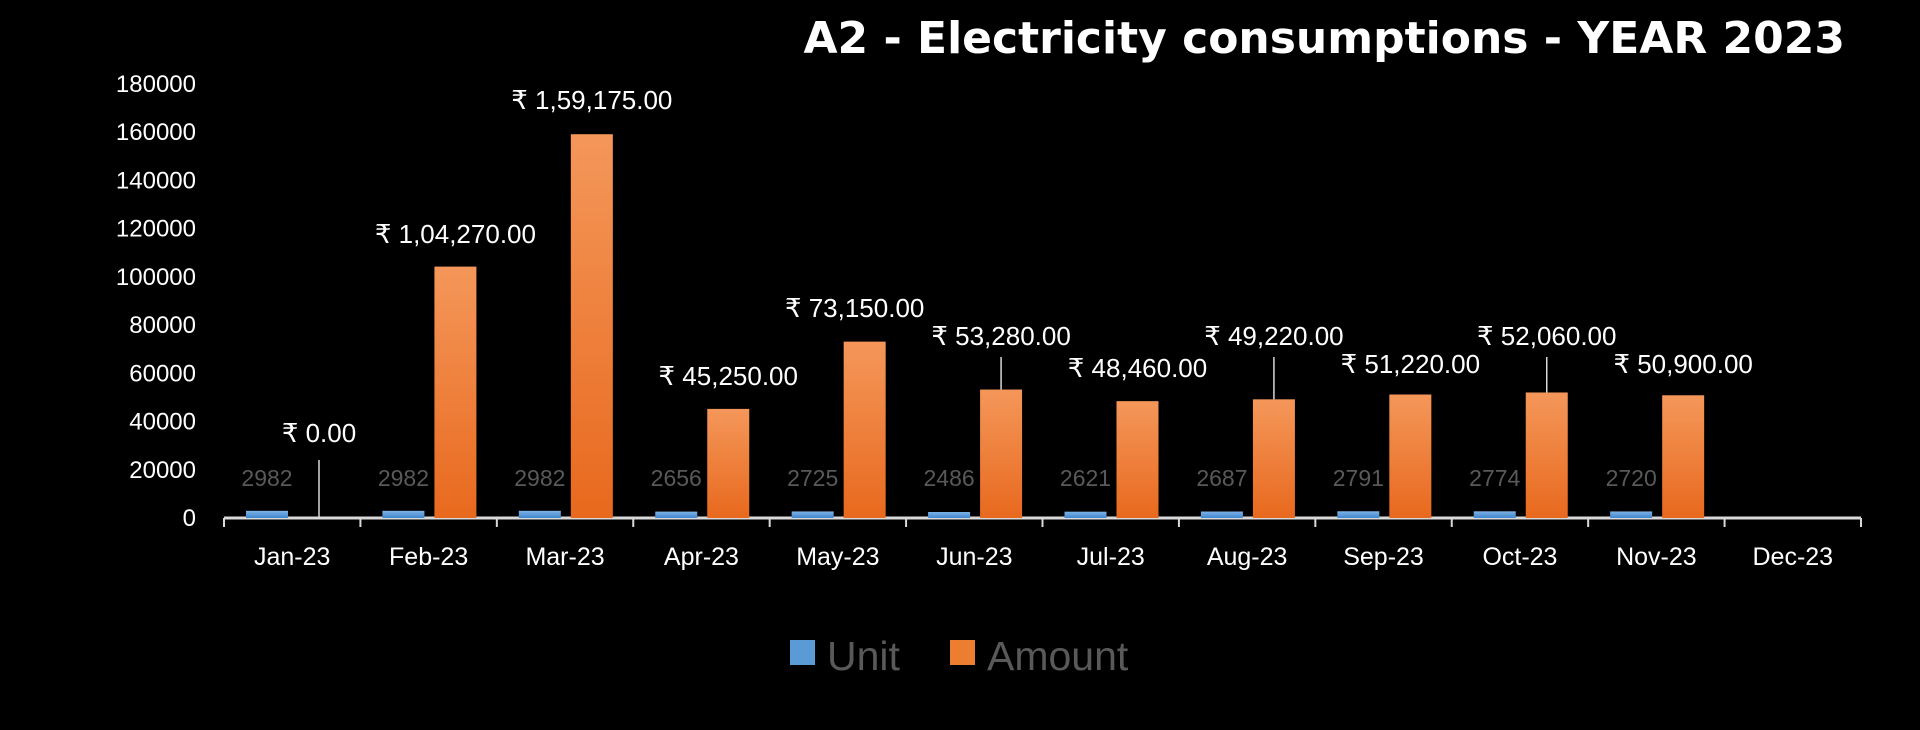 This screenshot has height=730, width=1920. Describe the element at coordinates (812, 478) in the screenshot. I see `unit-data-label: 2725` at that location.